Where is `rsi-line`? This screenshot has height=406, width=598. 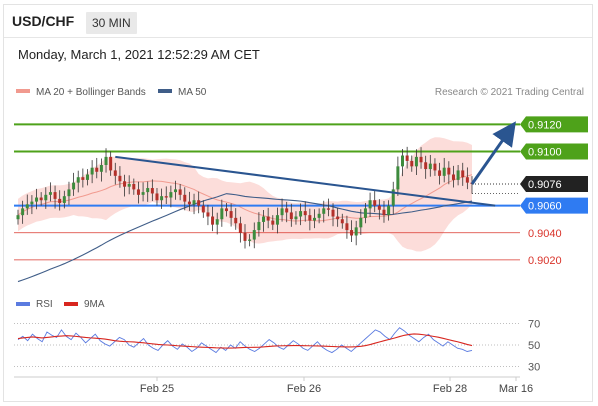
rsi-line is located at coordinates (245, 340).